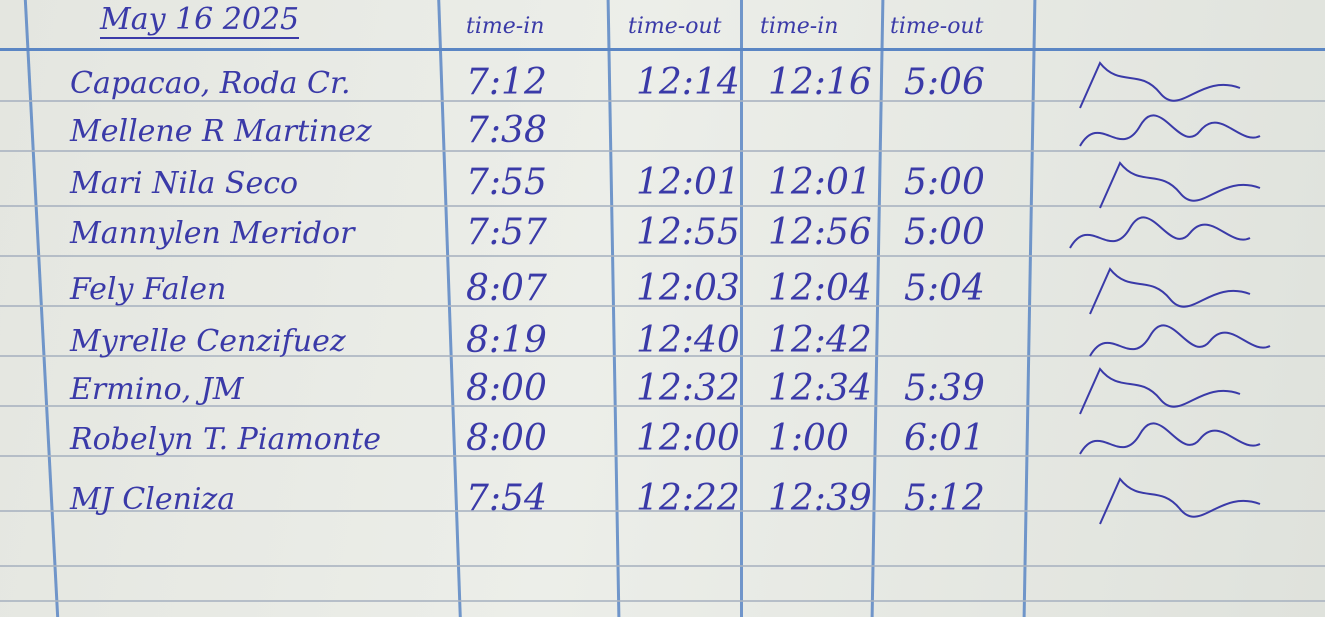  Describe the element at coordinates (210, 83) in the screenshot. I see `employee-name: Capacao, Roda Cr.` at that location.